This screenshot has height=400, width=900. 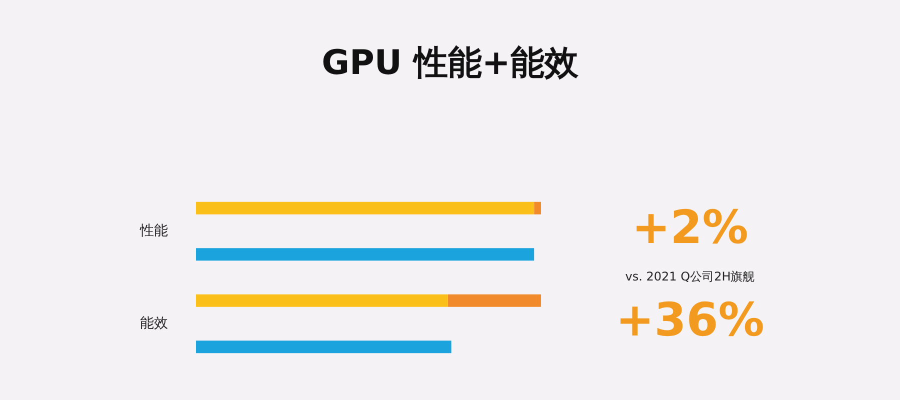 I want to click on text: vs. 2021 Q公司2H旗舰, so click(x=690, y=277).